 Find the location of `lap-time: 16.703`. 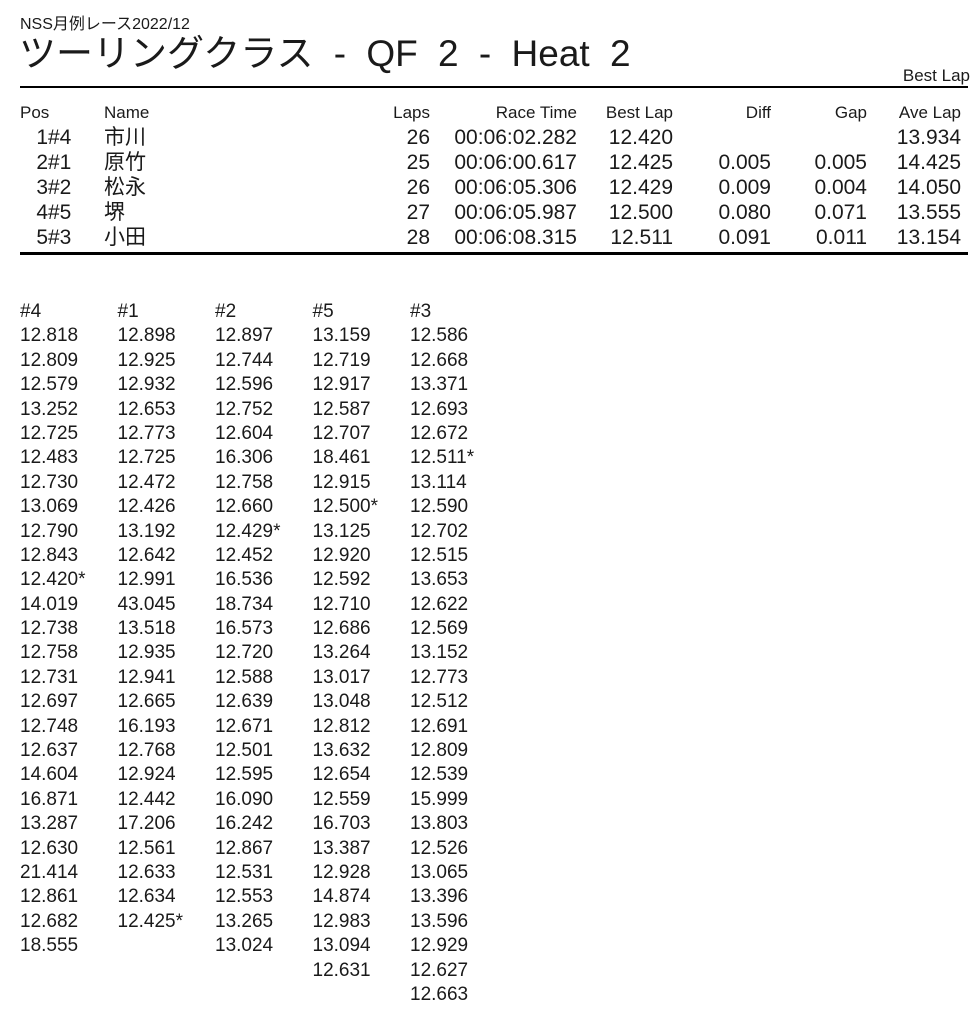

lap-time: 16.703 is located at coordinates (341, 824).